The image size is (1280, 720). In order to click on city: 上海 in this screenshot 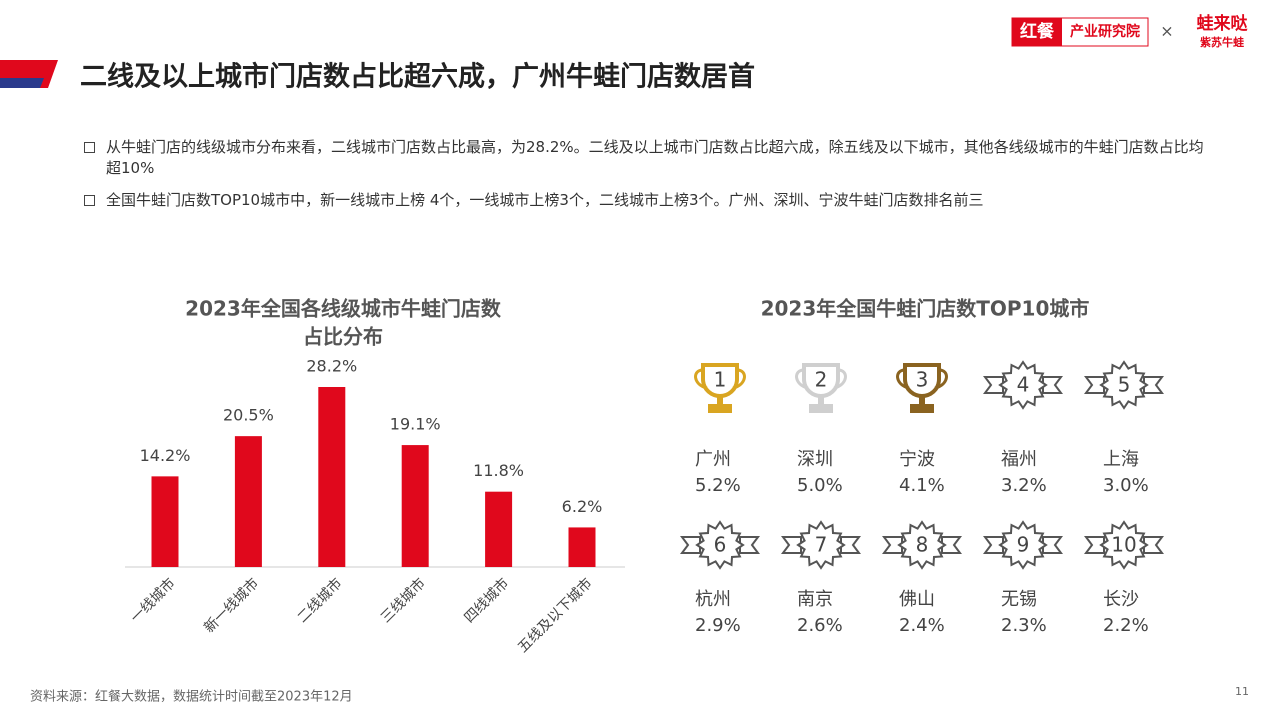, I will do `click(1121, 459)`.